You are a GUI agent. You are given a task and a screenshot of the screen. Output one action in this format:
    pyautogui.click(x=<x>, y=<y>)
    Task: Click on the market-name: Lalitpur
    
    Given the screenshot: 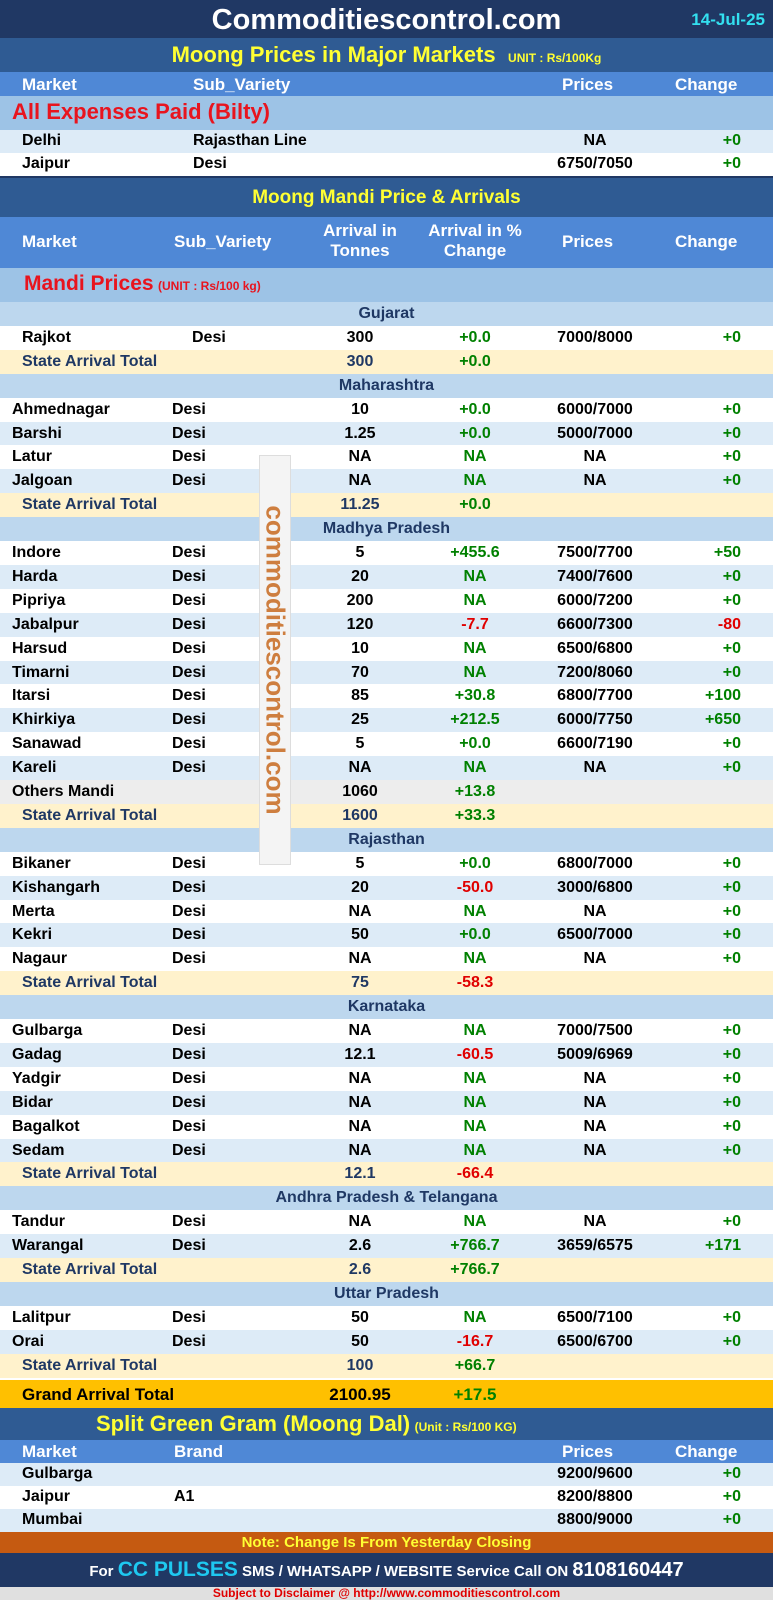 What is the action you would take?
    pyautogui.click(x=41, y=1317)
    